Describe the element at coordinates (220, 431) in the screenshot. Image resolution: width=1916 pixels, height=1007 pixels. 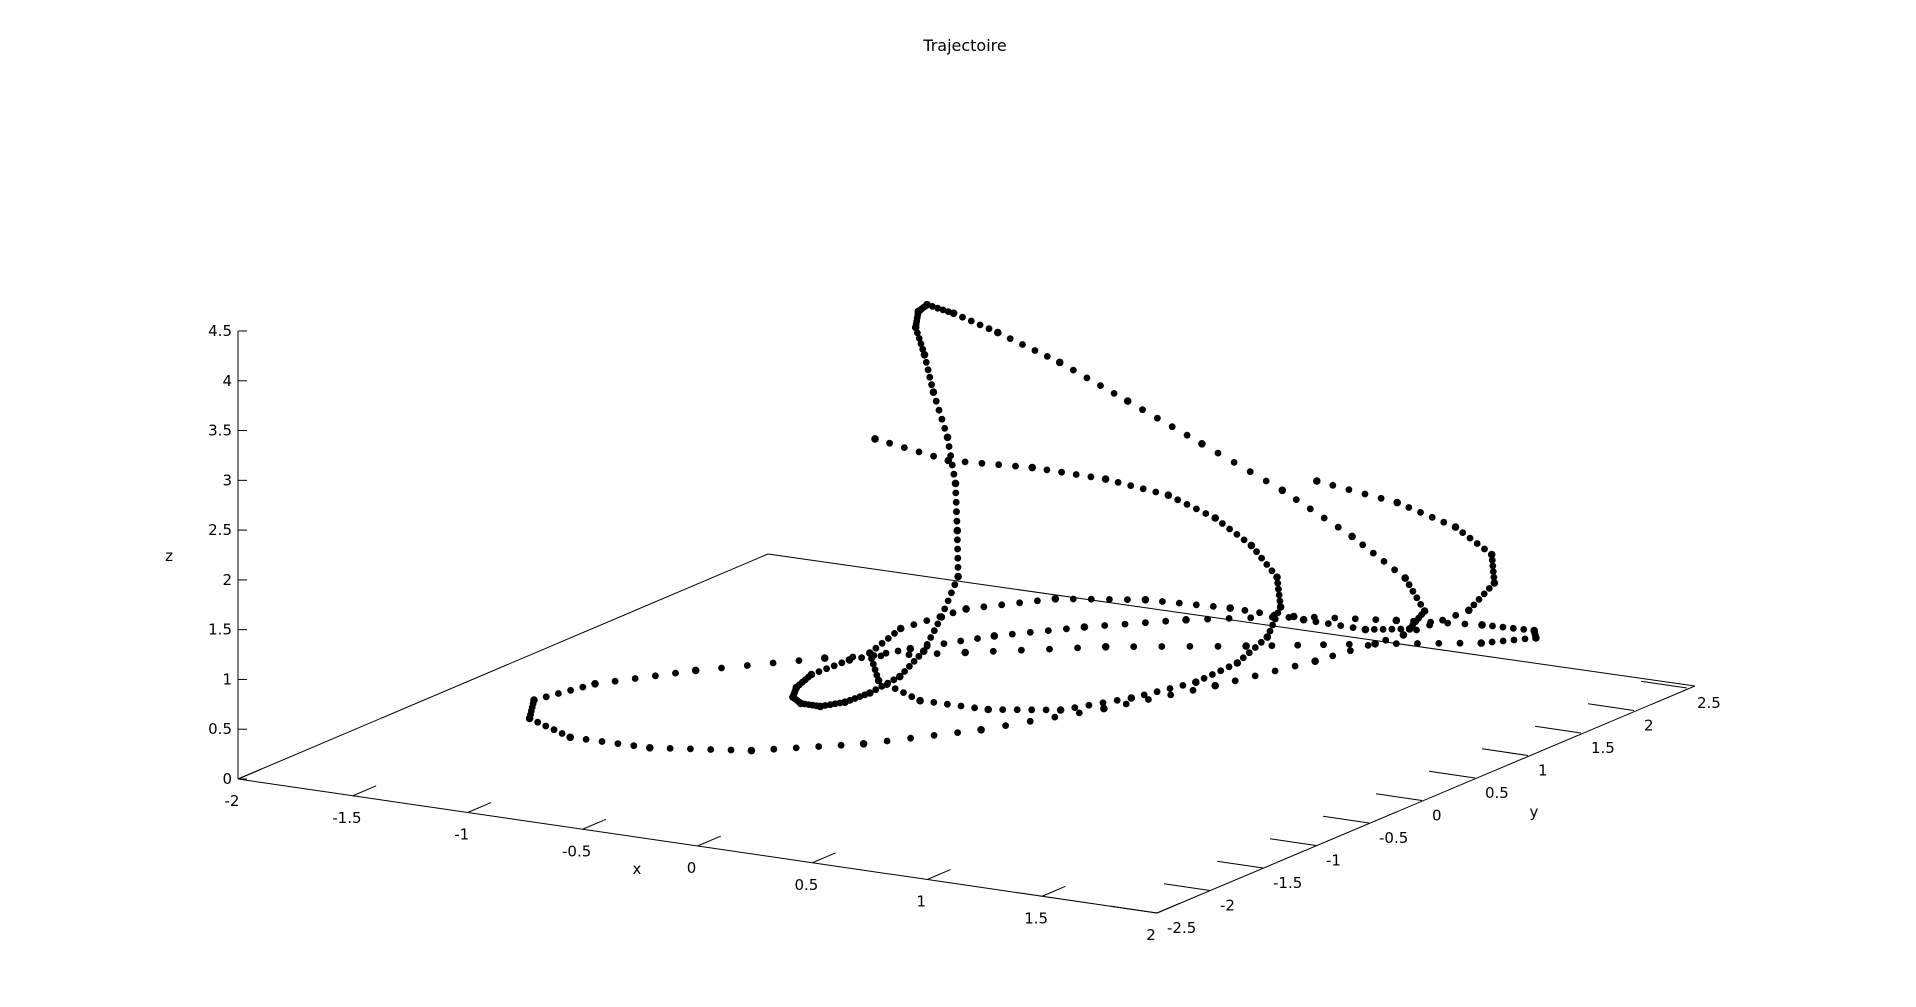
I see `z-tick-label: 3.5` at that location.